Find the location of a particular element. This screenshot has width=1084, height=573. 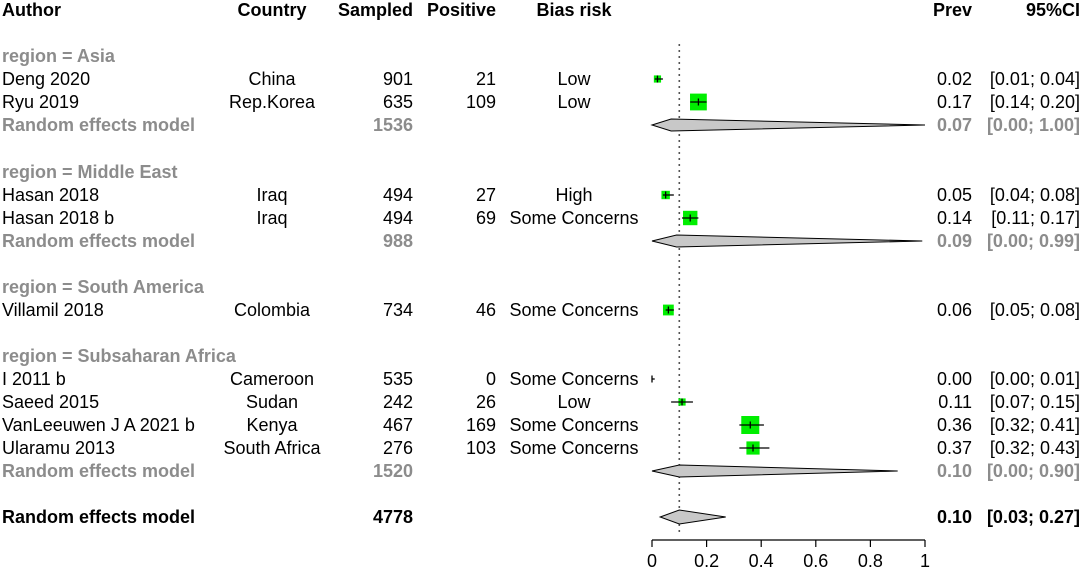

study-prev: 0.11 is located at coordinates (955, 402).